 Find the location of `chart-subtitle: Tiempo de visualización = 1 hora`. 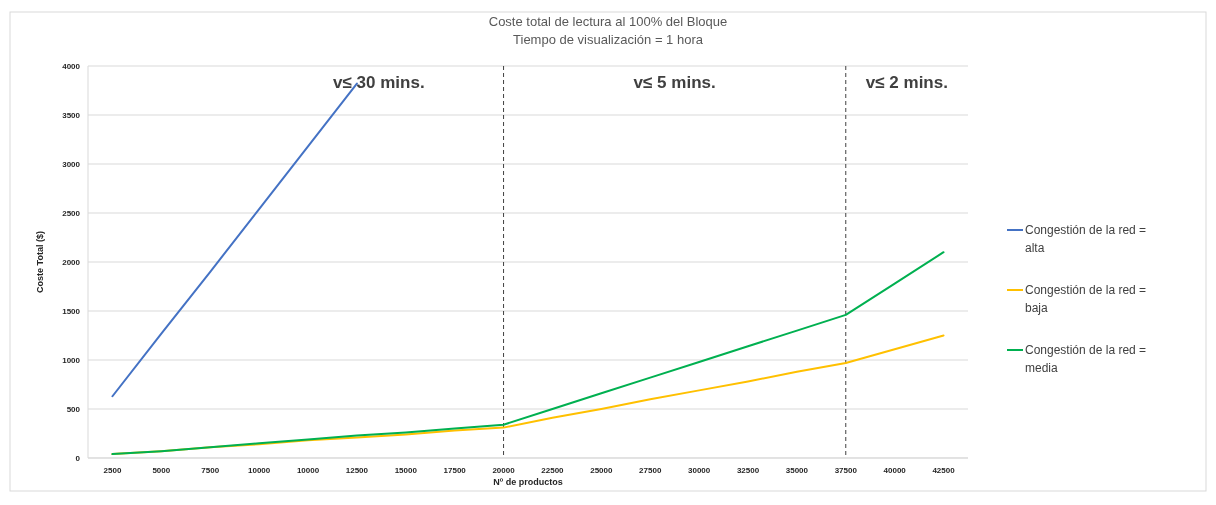

chart-subtitle: Tiempo de visualización = 1 hora is located at coordinates (608, 39).